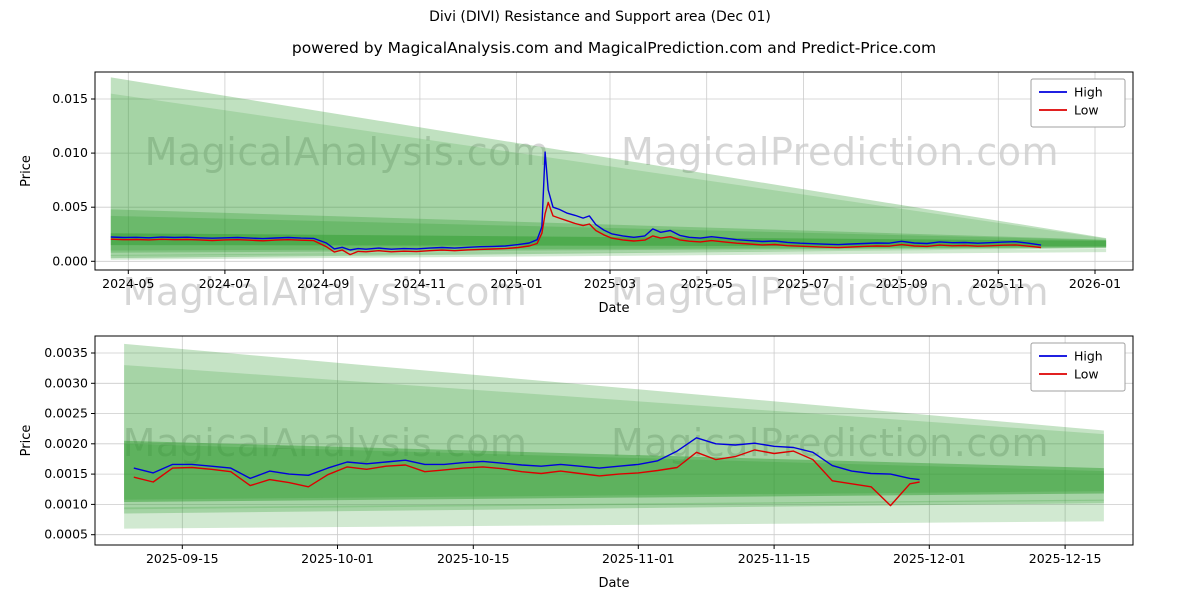  What do you see at coordinates (66, 382) in the screenshot?
I see `y-tick-label: 0.0030` at bounding box center [66, 382].